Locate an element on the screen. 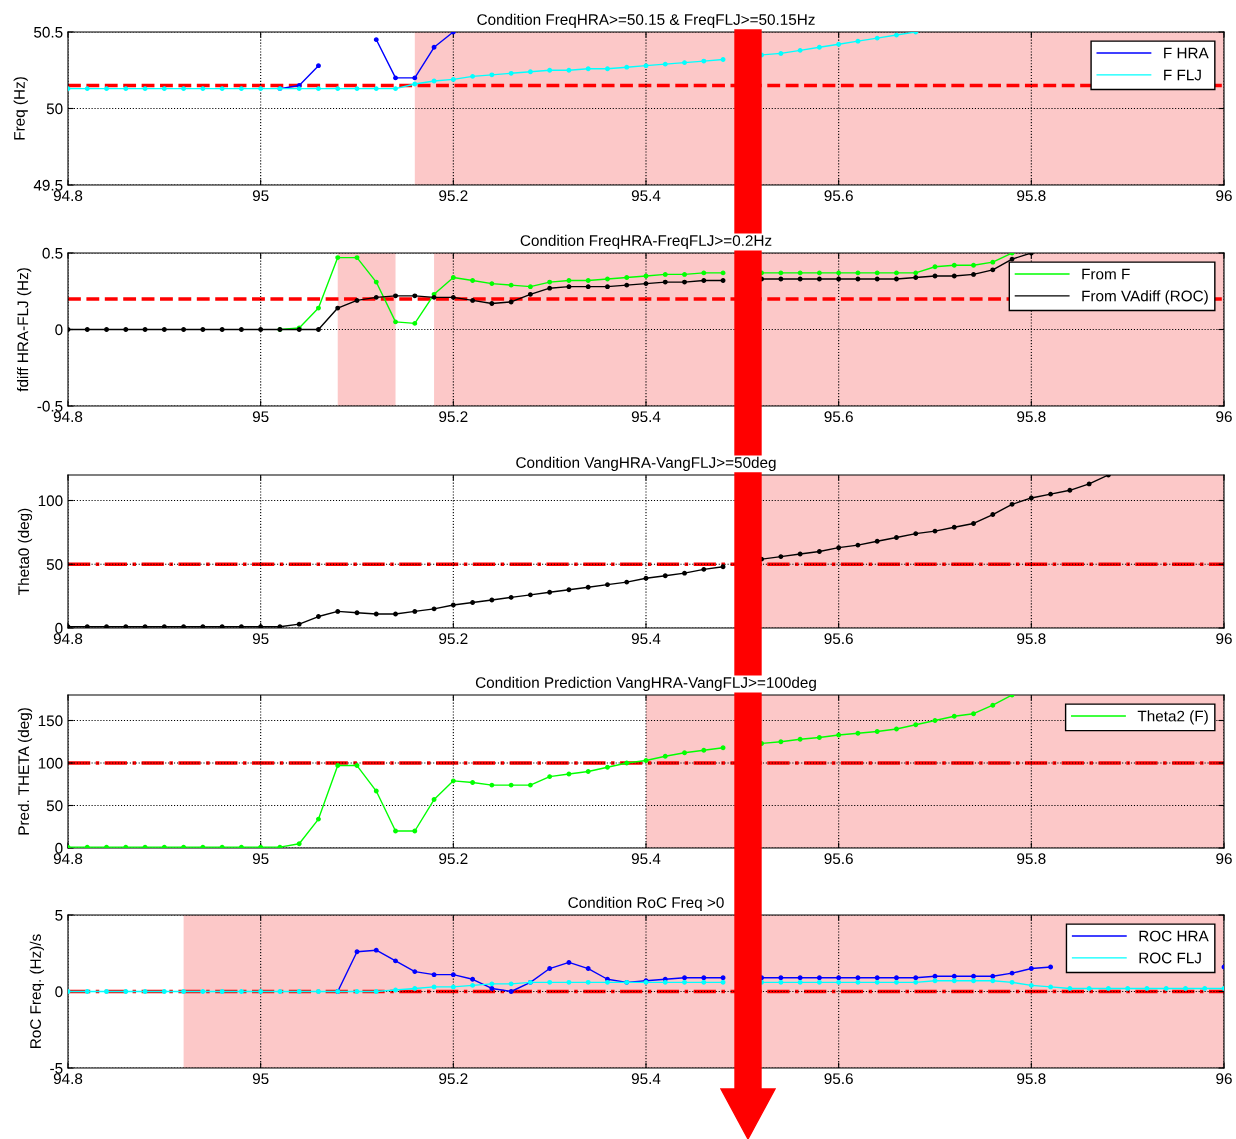  chart-title: Condition Prediction VangHRA-VangFLJ>=100deg is located at coordinates (645, 683).